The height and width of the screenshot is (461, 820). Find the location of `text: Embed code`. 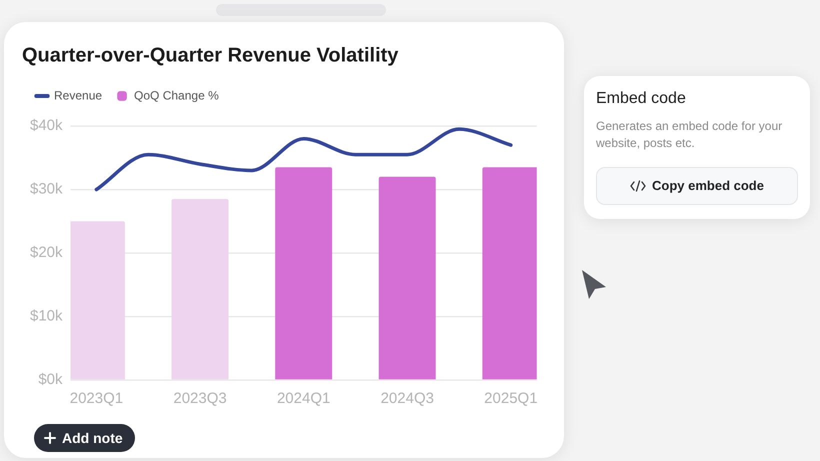

text: Embed code is located at coordinates (641, 99).